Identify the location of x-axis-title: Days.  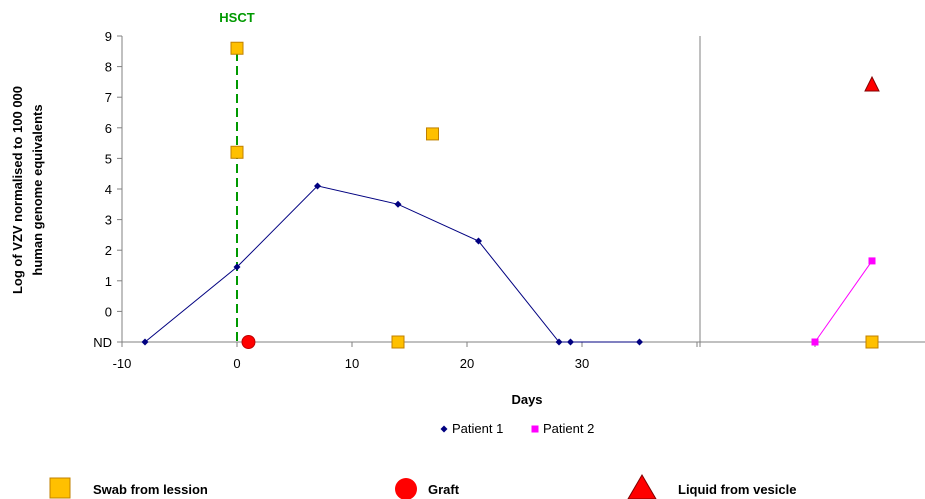
(526, 399).